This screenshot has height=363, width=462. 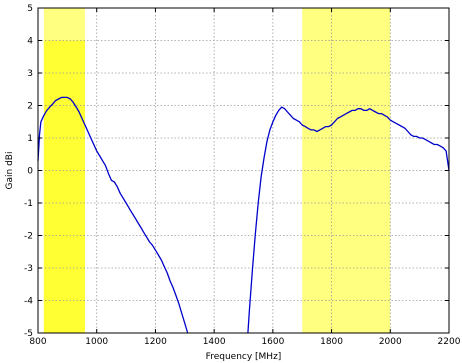 What do you see at coordinates (28, 204) in the screenshot?
I see `y-tick-label: -1` at bounding box center [28, 204].